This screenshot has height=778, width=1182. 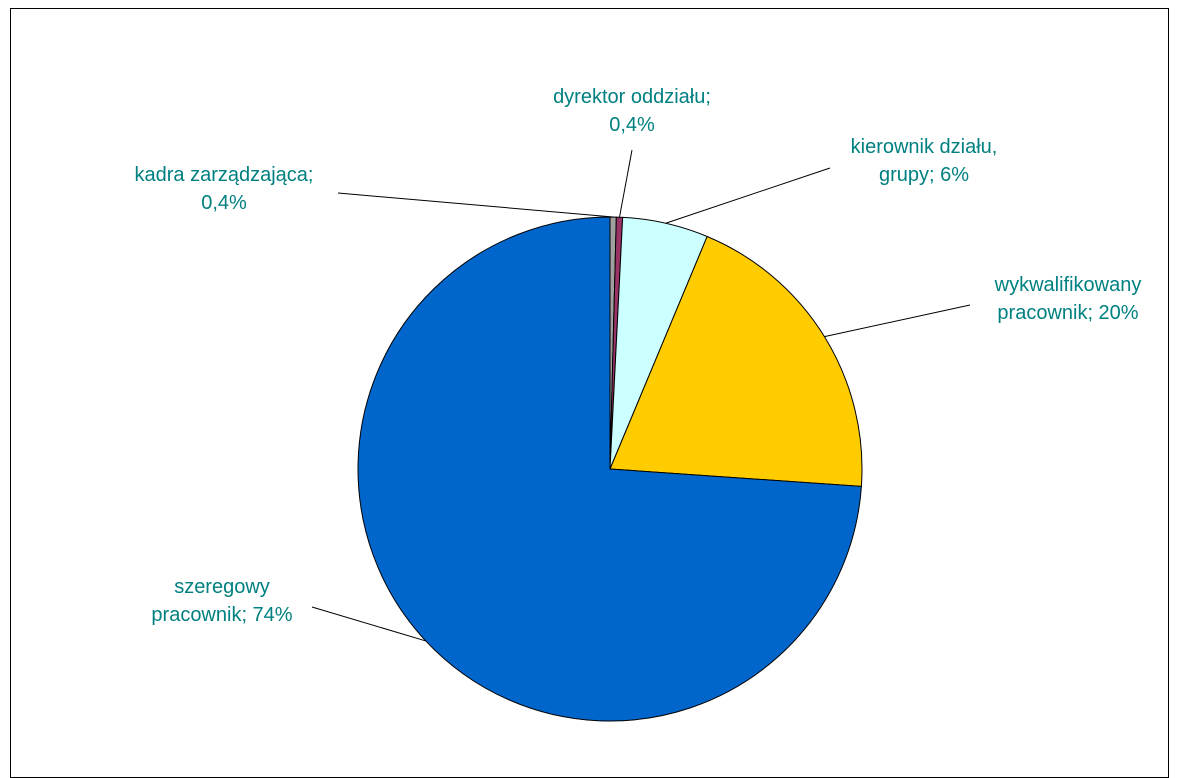 What do you see at coordinates (924, 175) in the screenshot?
I see `slice-label-line: grupy; 6%` at bounding box center [924, 175].